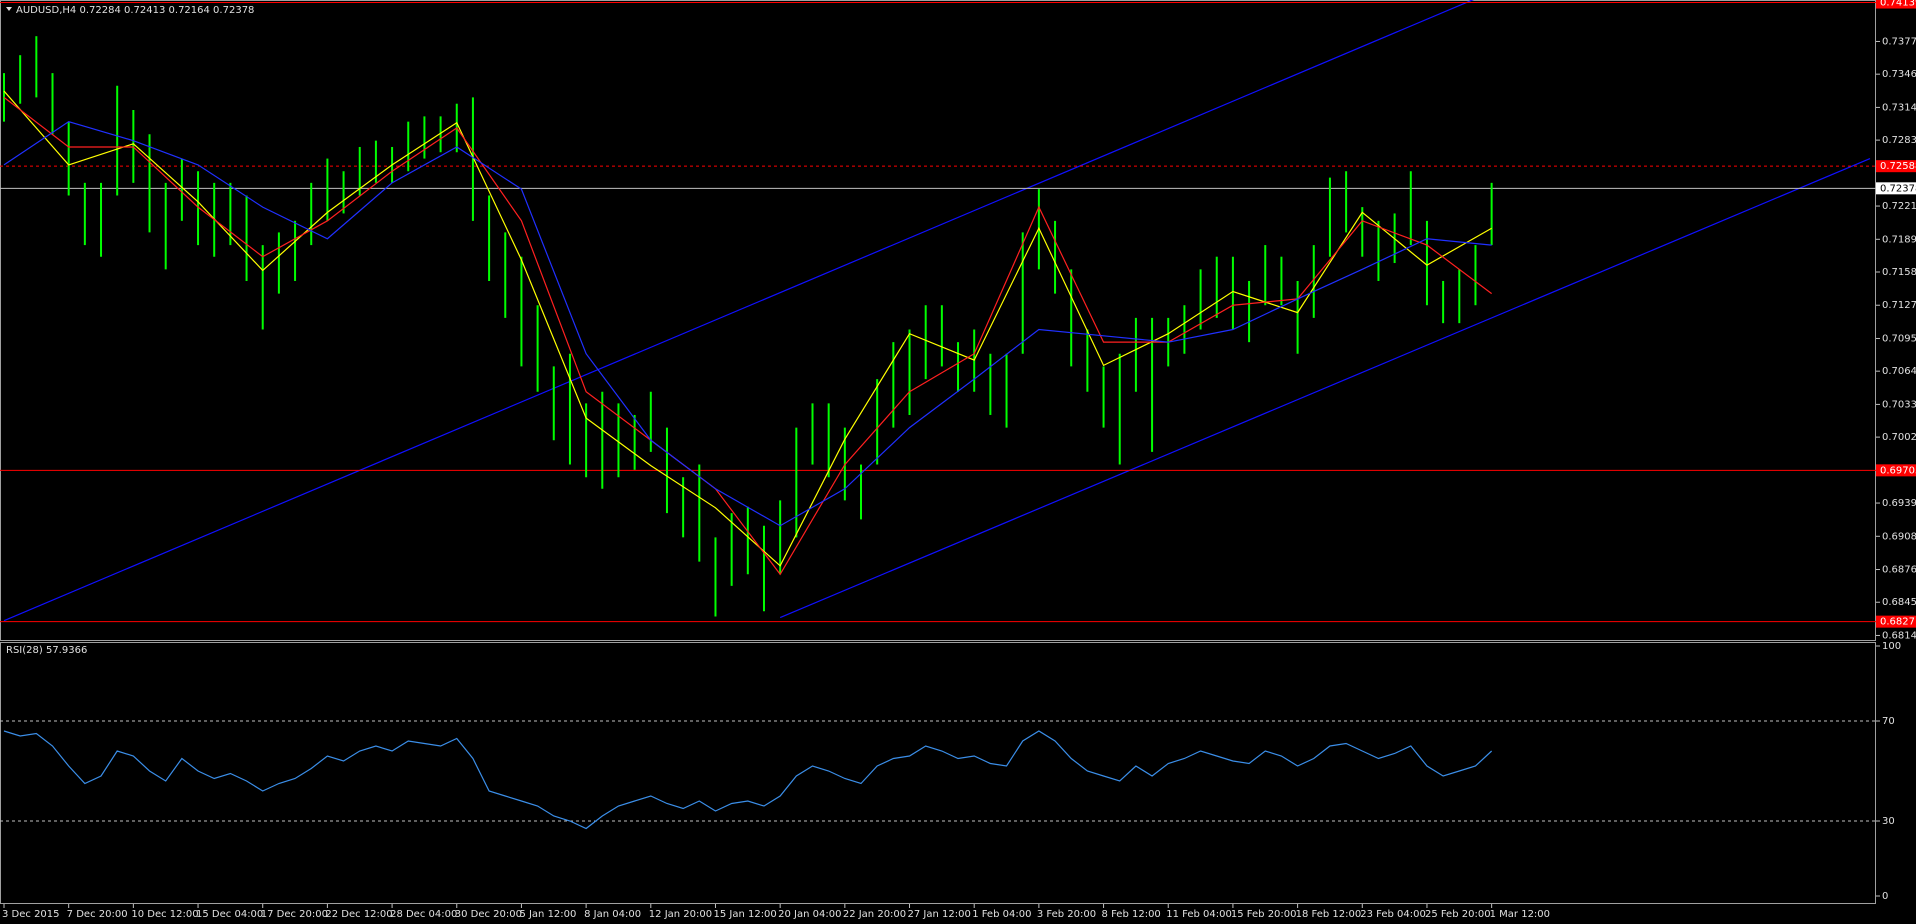 Image resolution: width=1916 pixels, height=924 pixels. What do you see at coordinates (939, 914) in the screenshot?
I see `x-tick-label: 27 Jan 12:00` at bounding box center [939, 914].